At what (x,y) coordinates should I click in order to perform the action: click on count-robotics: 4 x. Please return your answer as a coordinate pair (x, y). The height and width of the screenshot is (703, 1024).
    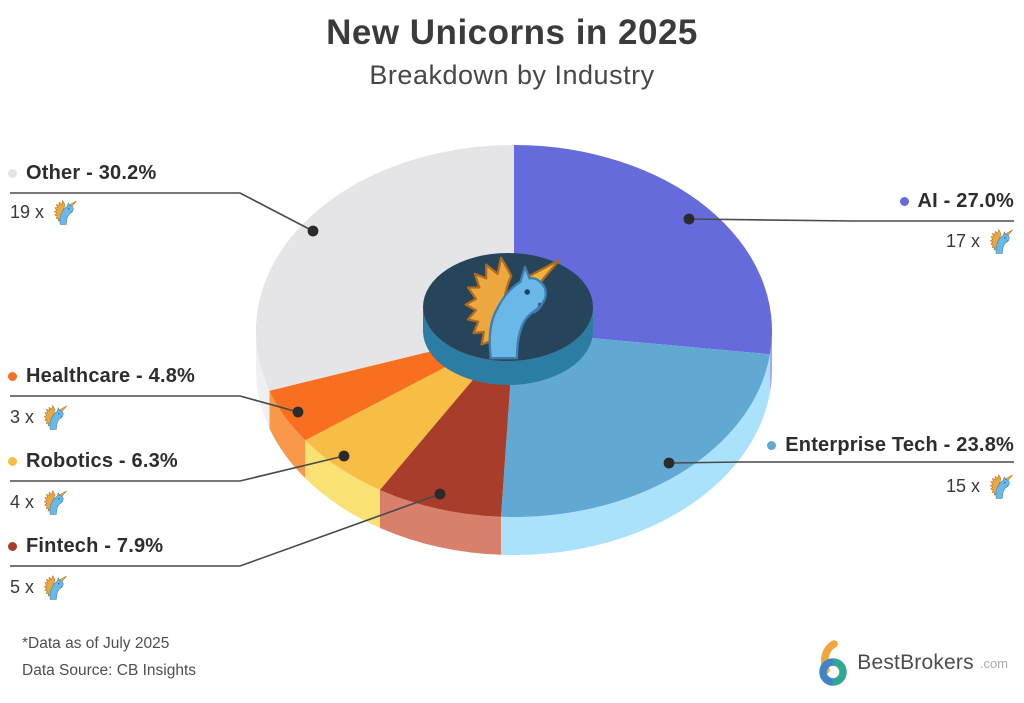
    Looking at the image, I should click on (39, 502).